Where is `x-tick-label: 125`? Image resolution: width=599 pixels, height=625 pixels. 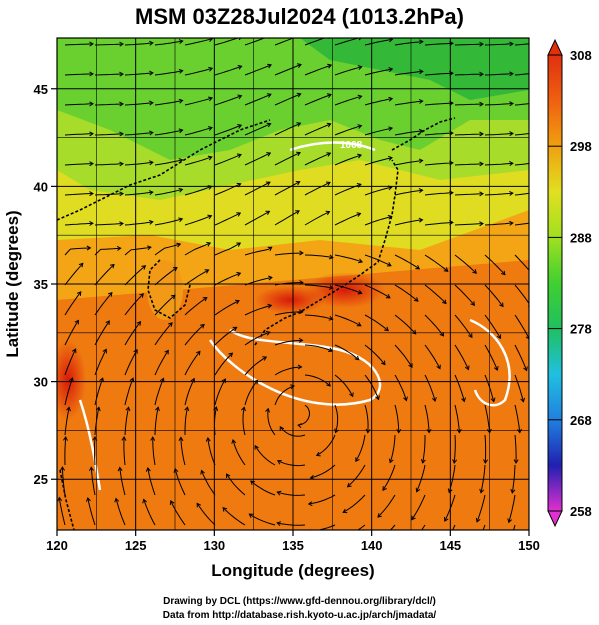
x-tick-label: 125 is located at coordinates (136, 545).